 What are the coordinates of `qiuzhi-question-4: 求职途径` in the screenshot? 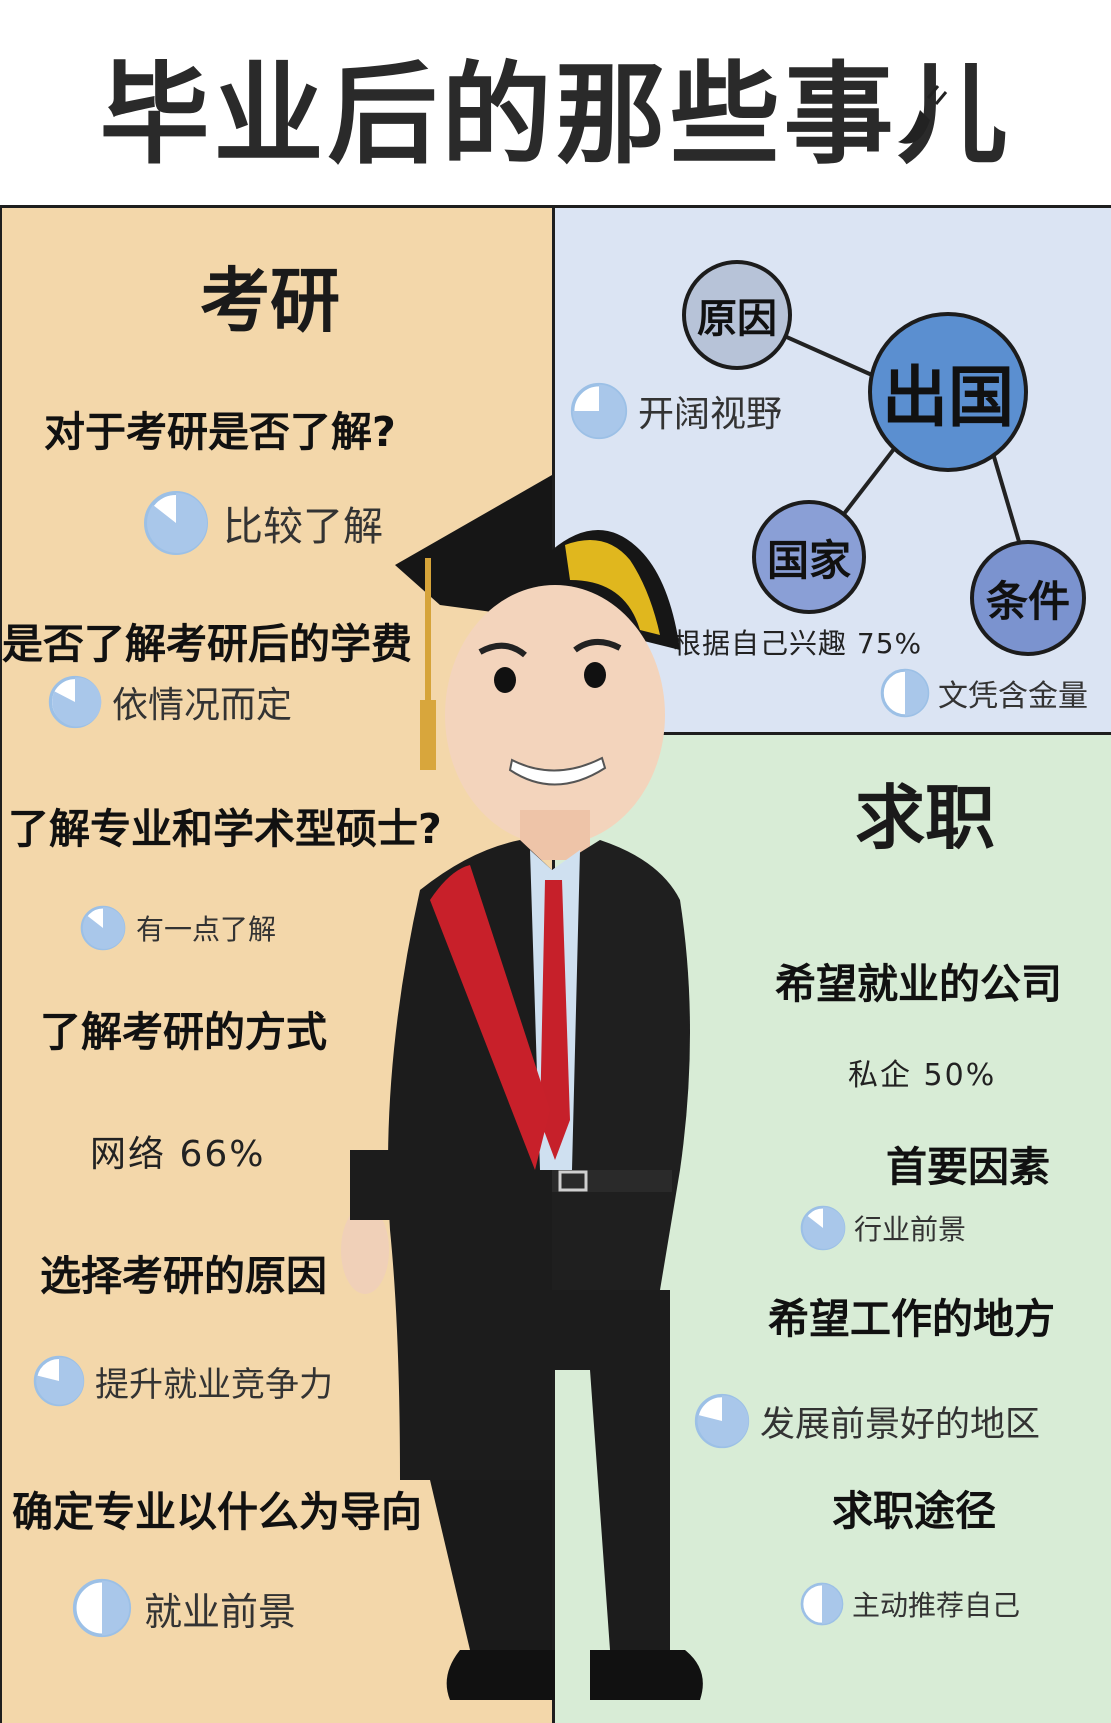 It's located at (914, 1511).